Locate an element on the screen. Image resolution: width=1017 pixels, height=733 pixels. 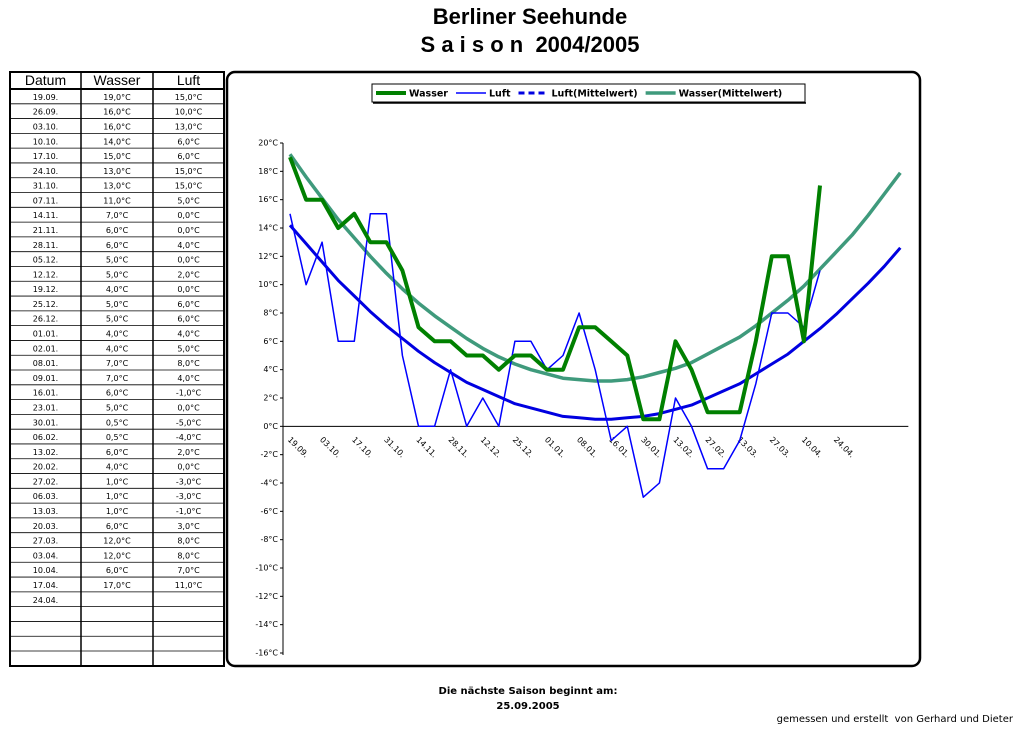
table-cell: 12,0°C is located at coordinates (117, 555).